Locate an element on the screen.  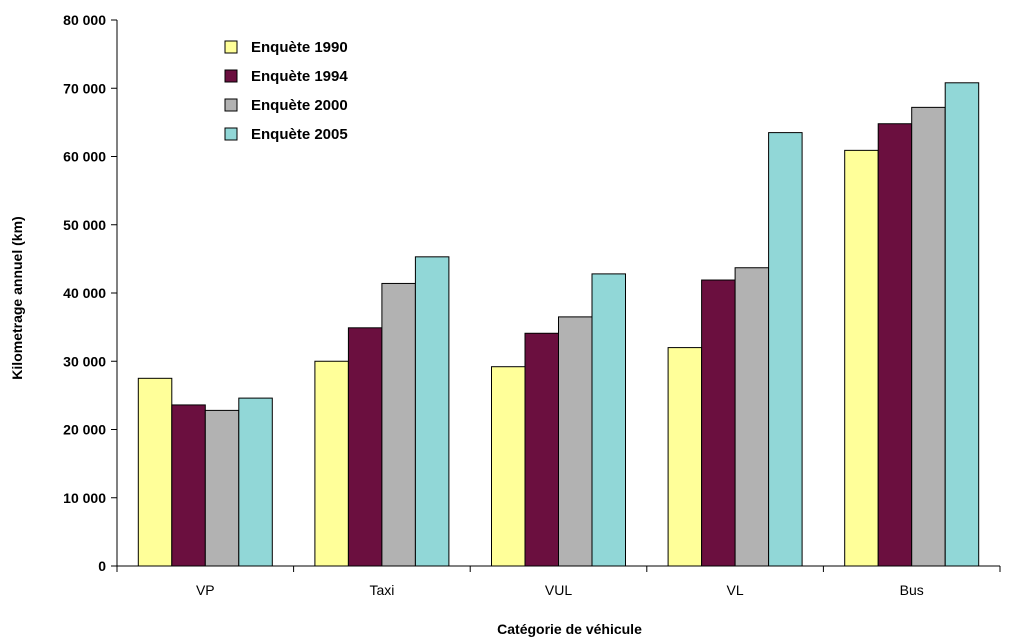
x-tick-label: Taxi is located at coordinates (381, 590).